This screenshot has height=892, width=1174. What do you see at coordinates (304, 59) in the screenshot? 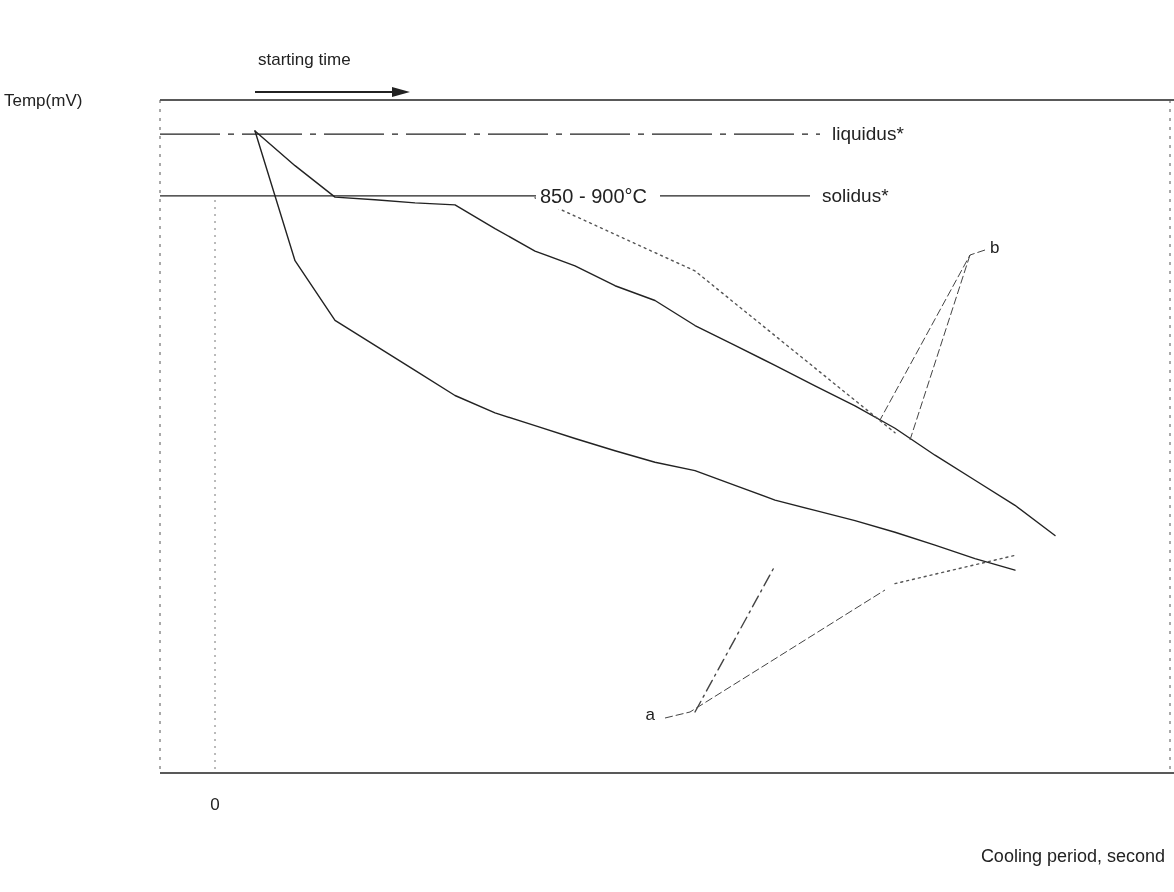
I see `text: starting time` at bounding box center [304, 59].